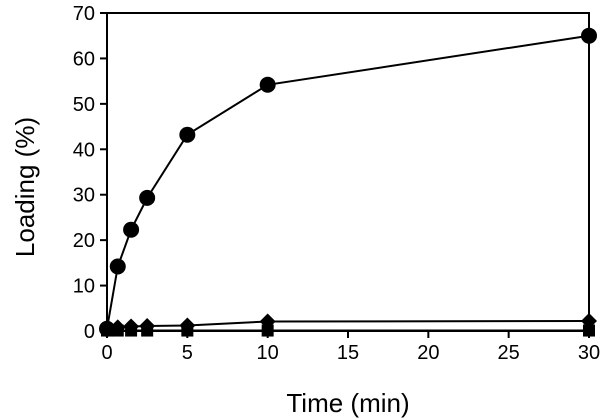  What do you see at coordinates (509, 353) in the screenshot?
I see `x-tick-label-5: 25` at bounding box center [509, 353].